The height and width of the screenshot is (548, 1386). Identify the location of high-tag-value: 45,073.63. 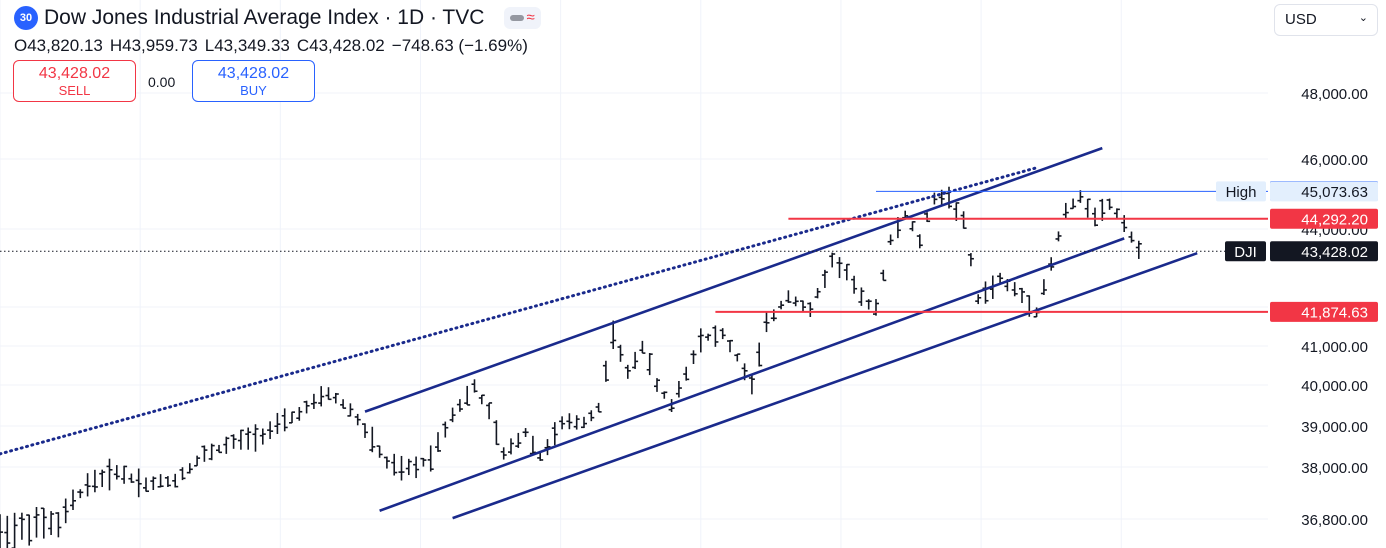
(1334, 192).